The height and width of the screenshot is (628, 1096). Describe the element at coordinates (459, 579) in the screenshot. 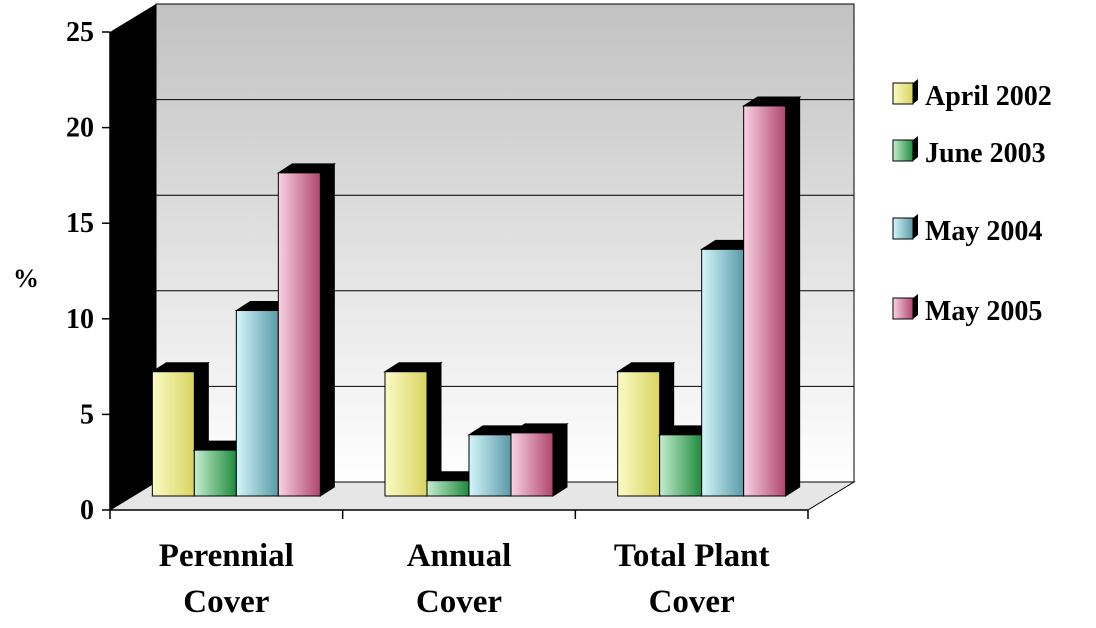

I see `x-tick-label: Annual Cover` at that location.